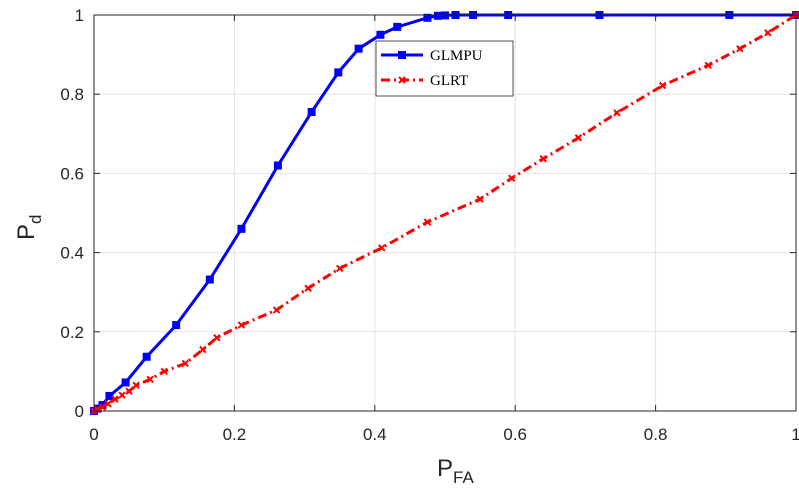 This screenshot has width=799, height=490. What do you see at coordinates (79, 15) in the screenshot?
I see `y-tick-label: 1` at bounding box center [79, 15].